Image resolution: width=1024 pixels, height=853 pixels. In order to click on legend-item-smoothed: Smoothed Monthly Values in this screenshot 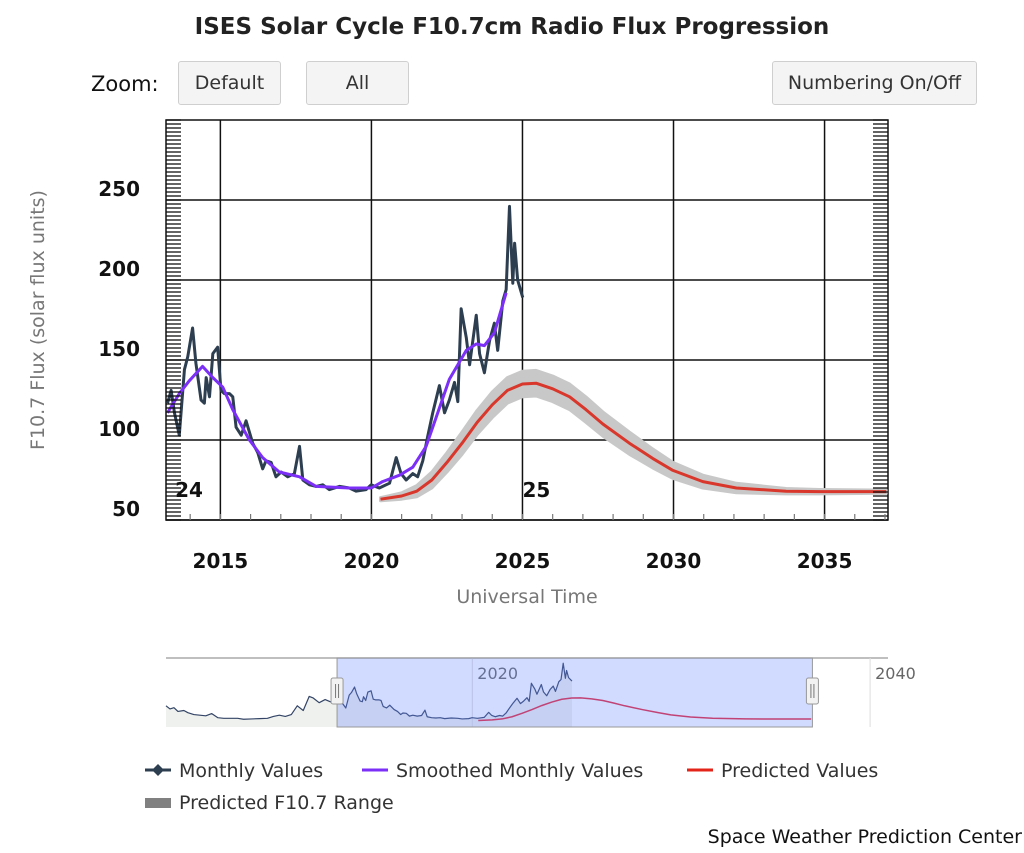, I will do `click(502, 771)`.